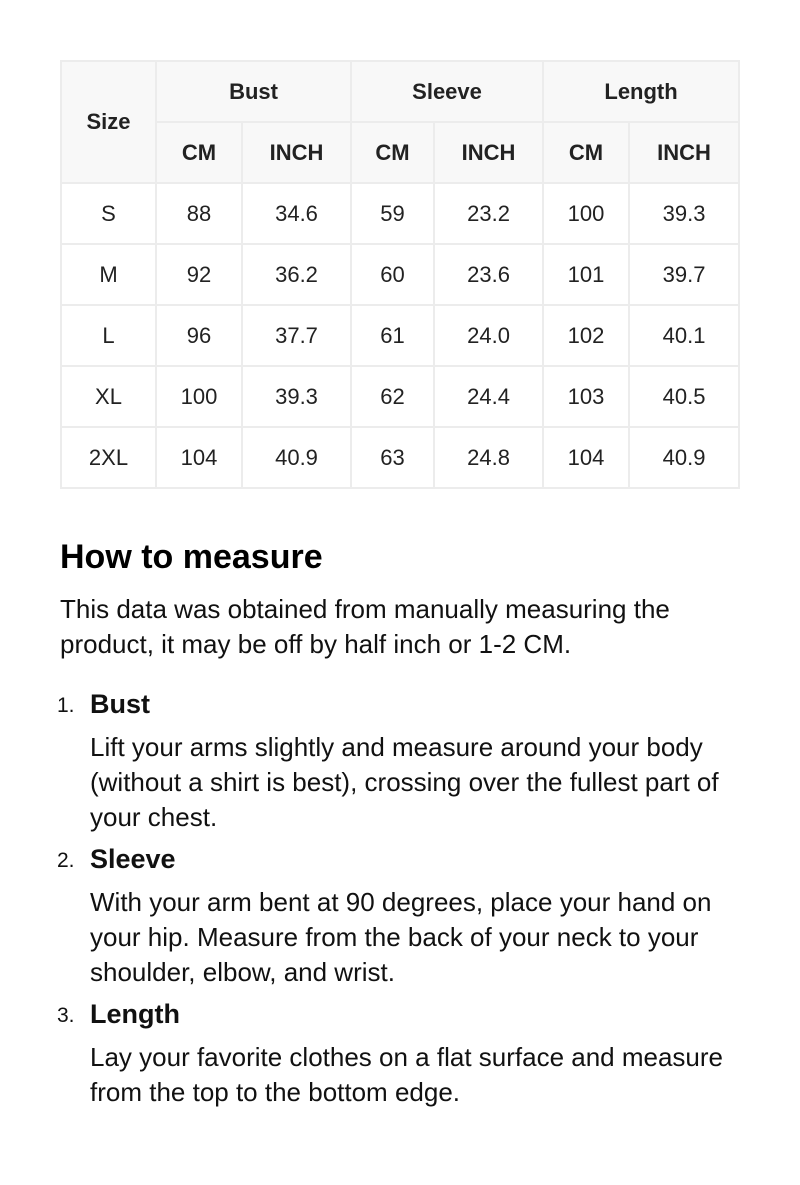  I want to click on table-row: L 96 37.7 61 24.0 102 40.1, so click(400, 335).